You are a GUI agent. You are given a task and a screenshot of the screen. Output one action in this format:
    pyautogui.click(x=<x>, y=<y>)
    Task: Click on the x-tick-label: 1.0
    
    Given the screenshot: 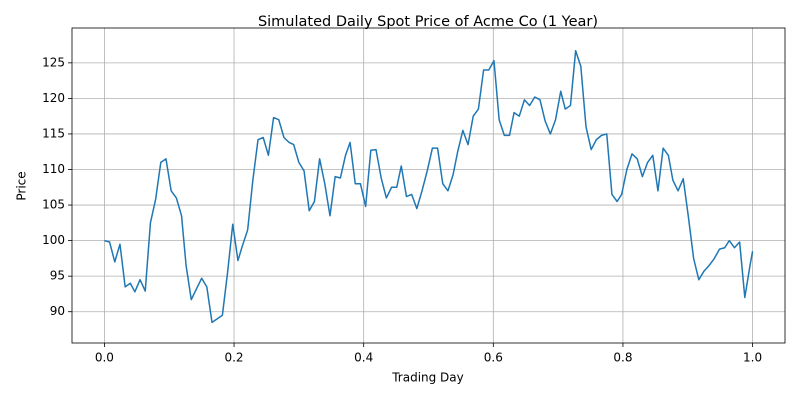 What is the action you would take?
    pyautogui.click(x=752, y=358)
    